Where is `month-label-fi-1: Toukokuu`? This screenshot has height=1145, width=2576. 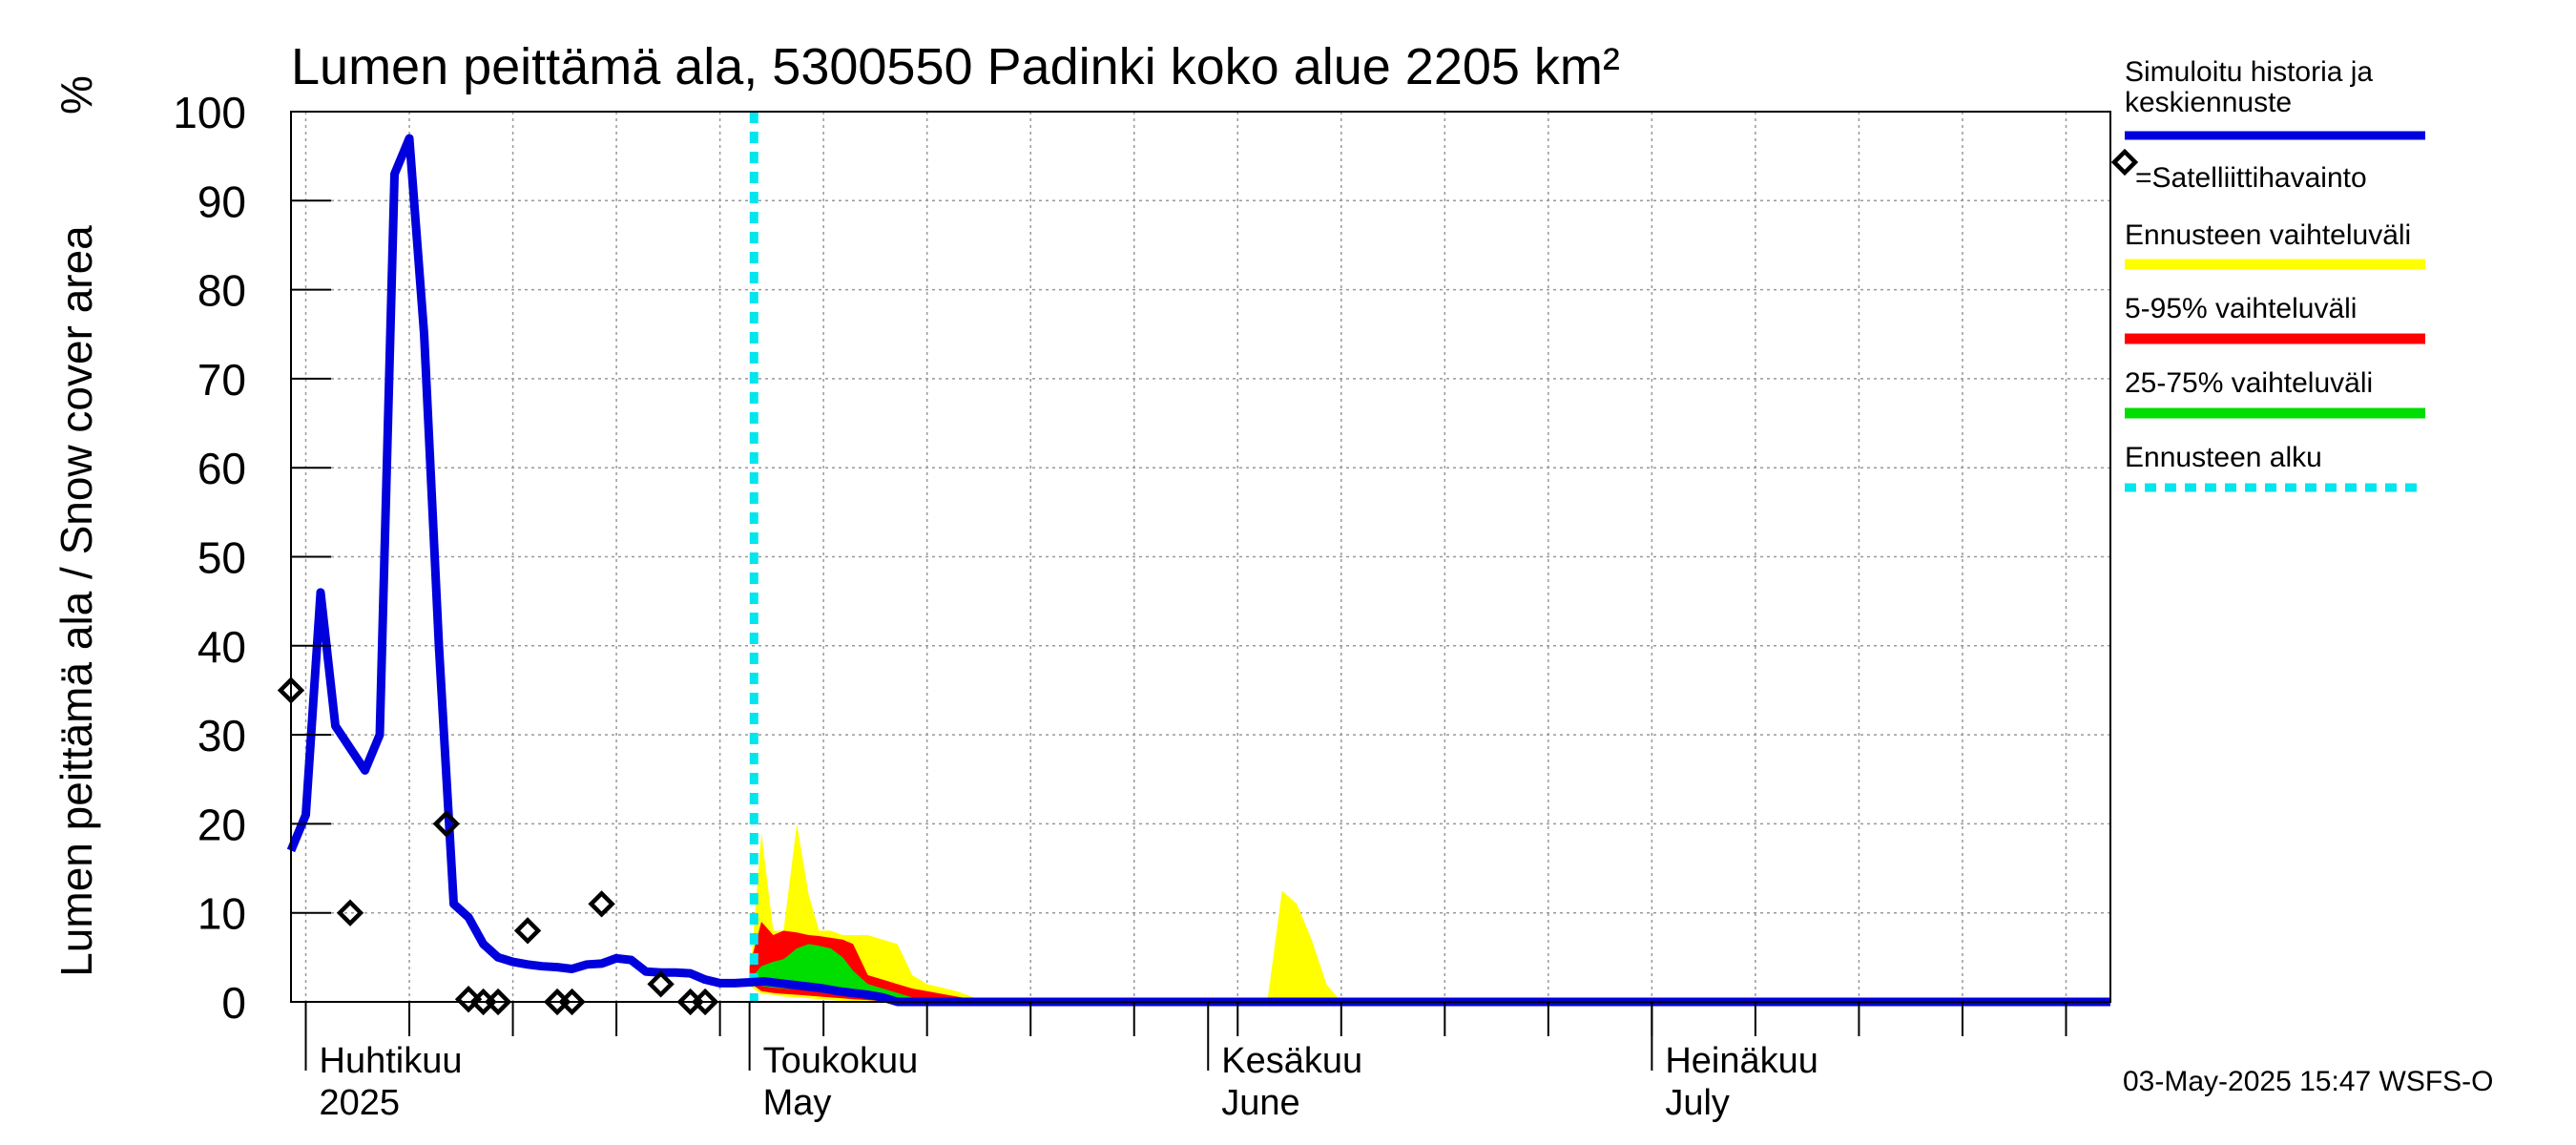 month-label-fi-1: Toukokuu is located at coordinates (841, 1061).